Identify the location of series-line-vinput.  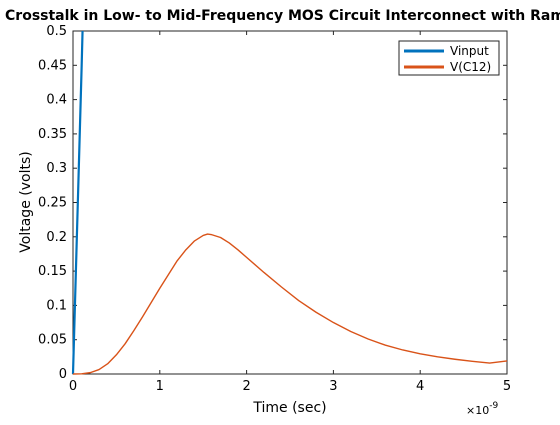
(77, 202).